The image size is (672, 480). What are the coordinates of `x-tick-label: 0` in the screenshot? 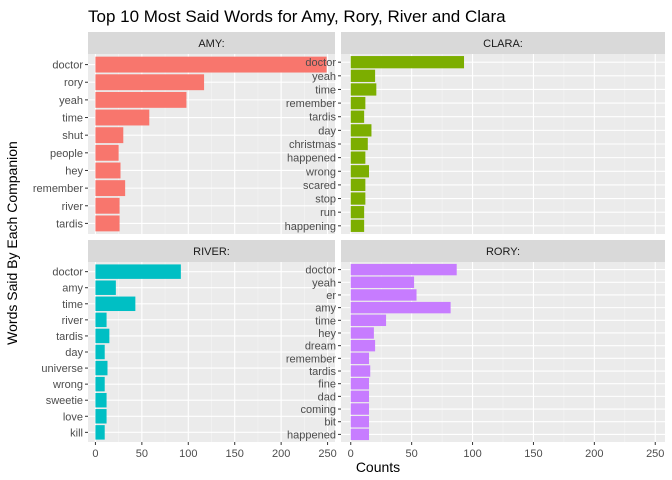 It's located at (351, 454).